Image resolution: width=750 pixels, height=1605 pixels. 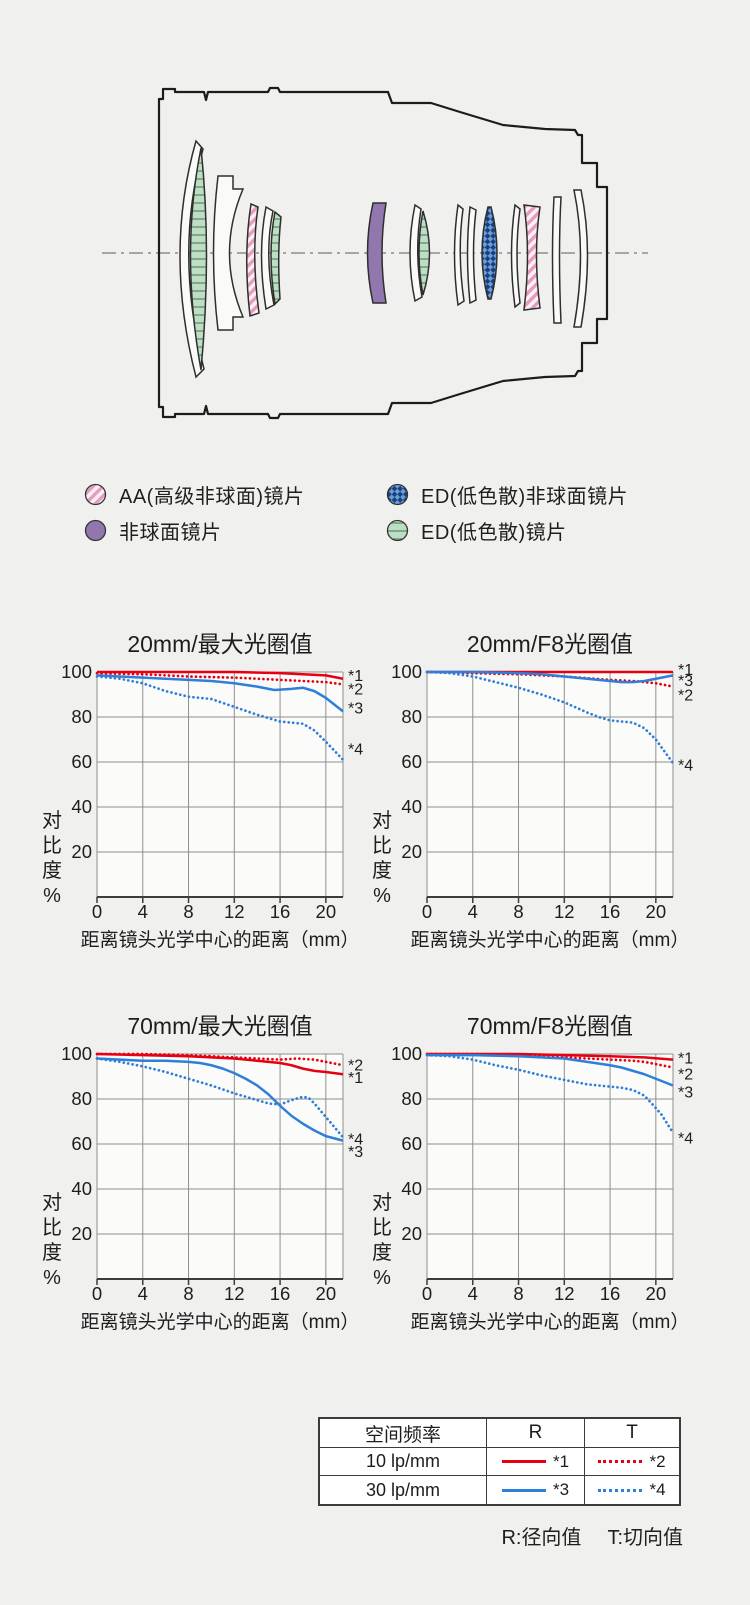 I want to click on table-cell-t-30: *4, so click(x=632, y=1490).